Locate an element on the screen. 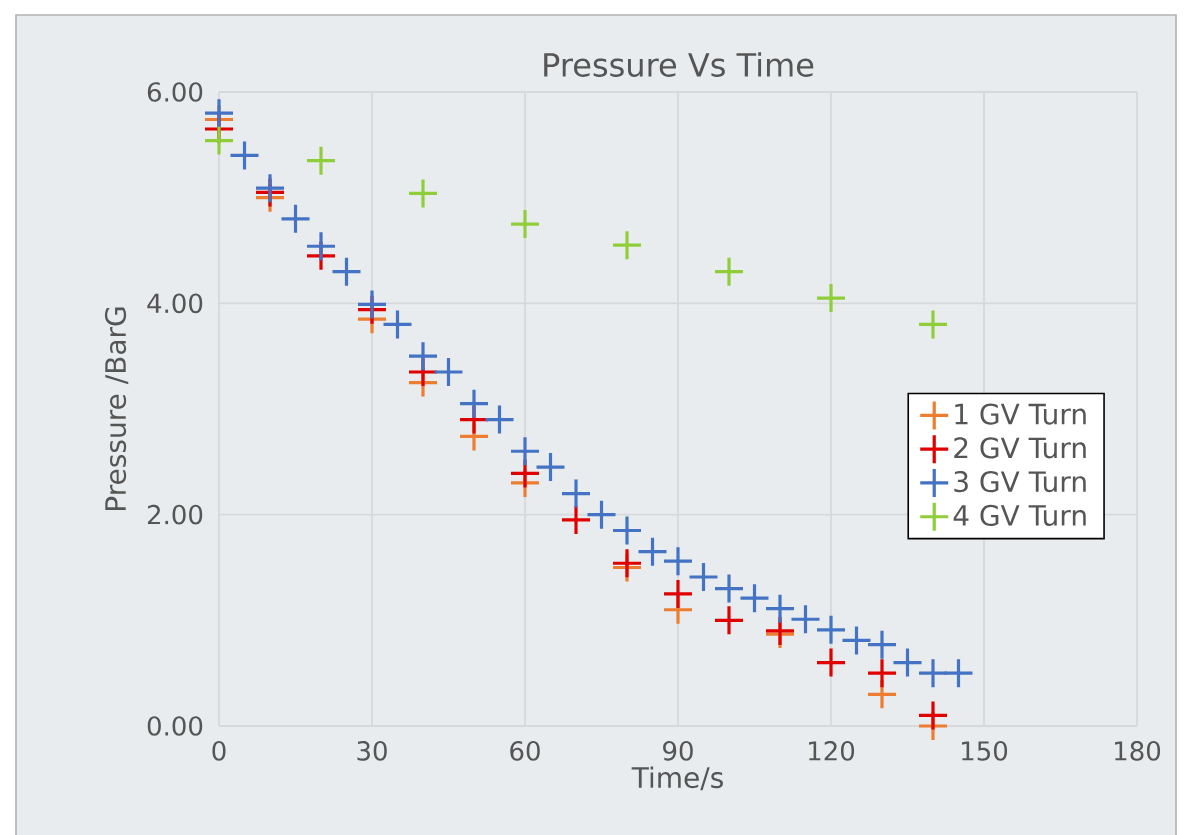 The height and width of the screenshot is (835, 1196). x-tick-label: 0 is located at coordinates (219, 751).